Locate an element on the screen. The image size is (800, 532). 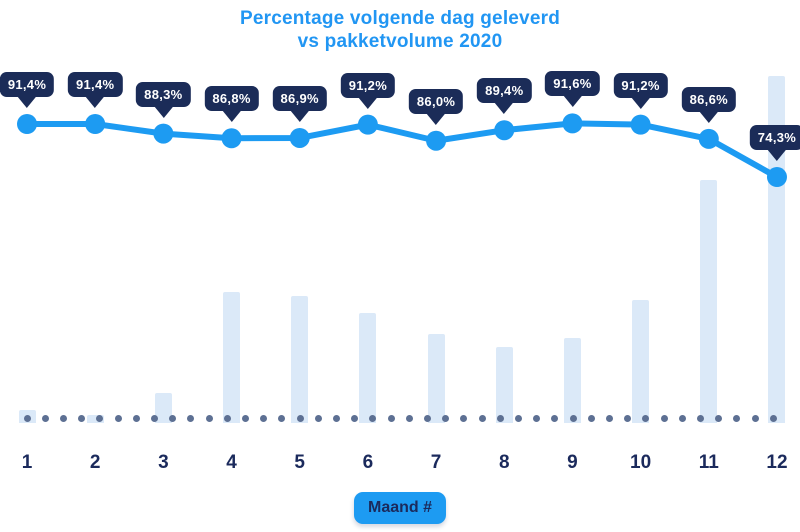
month-label: 11 is located at coordinates (708, 462).